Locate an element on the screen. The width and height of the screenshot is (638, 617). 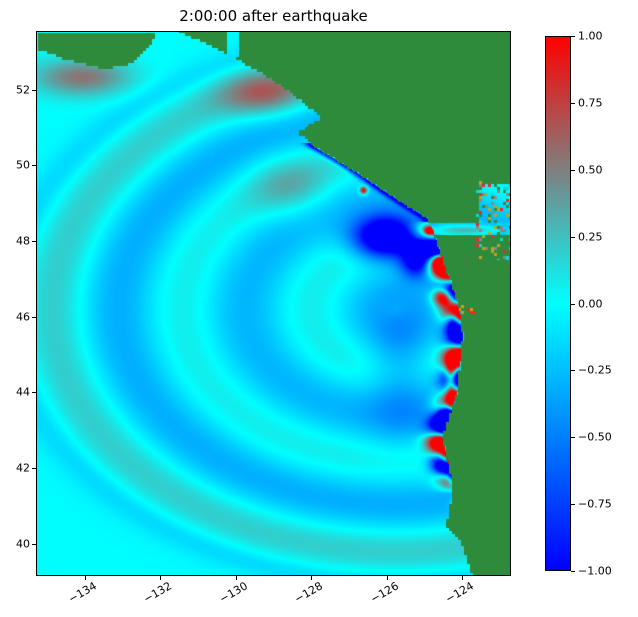
x-tick-label: −134 is located at coordinates (82, 592).